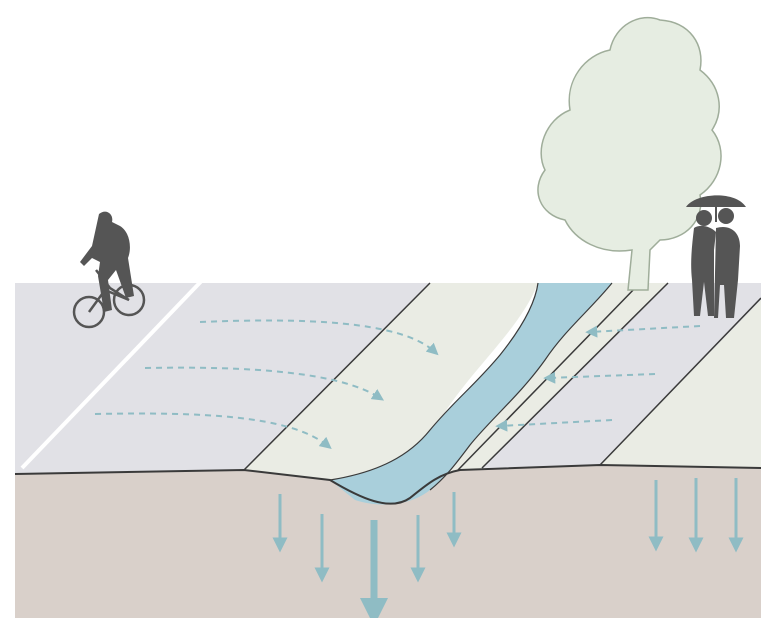 The height and width of the screenshot is (618, 761). What do you see at coordinates (508, 548) in the screenshot?
I see `infiltration-arrows` at bounding box center [508, 548].